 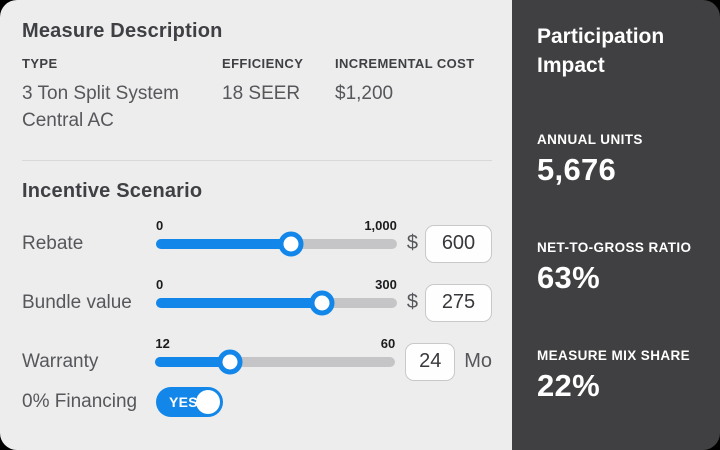 What do you see at coordinates (364, 93) in the screenshot?
I see `incremental-cost-value: $1,200` at bounding box center [364, 93].